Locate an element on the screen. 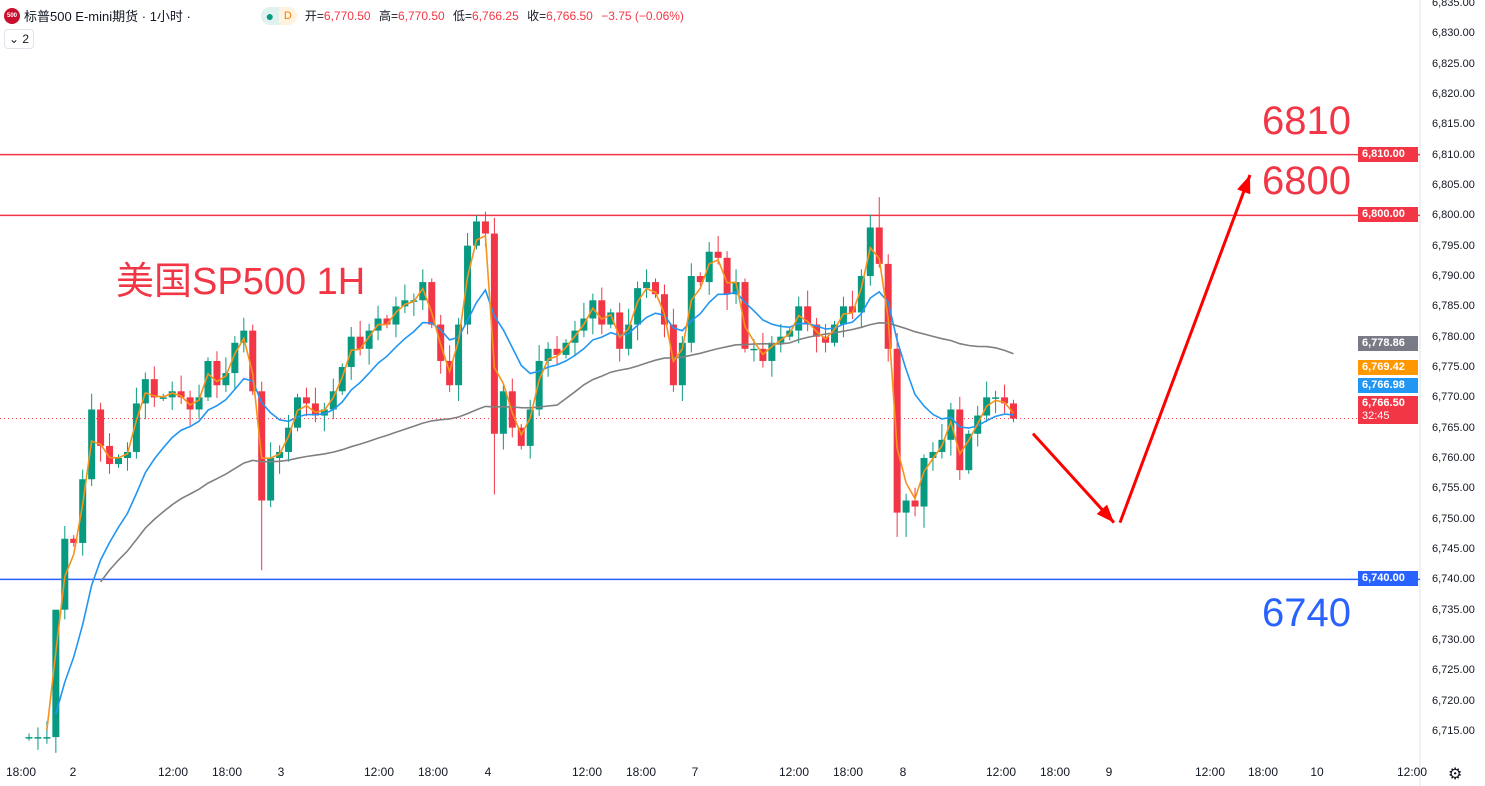 The image size is (1485, 786). price-tick-label: 6,745.00 is located at coordinates (1453, 549).